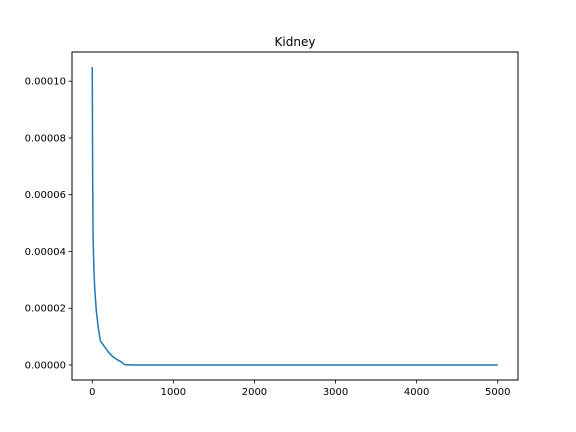 The width and height of the screenshot is (576, 432). I want to click on y-tick-label: 0.00004, so click(45, 252).